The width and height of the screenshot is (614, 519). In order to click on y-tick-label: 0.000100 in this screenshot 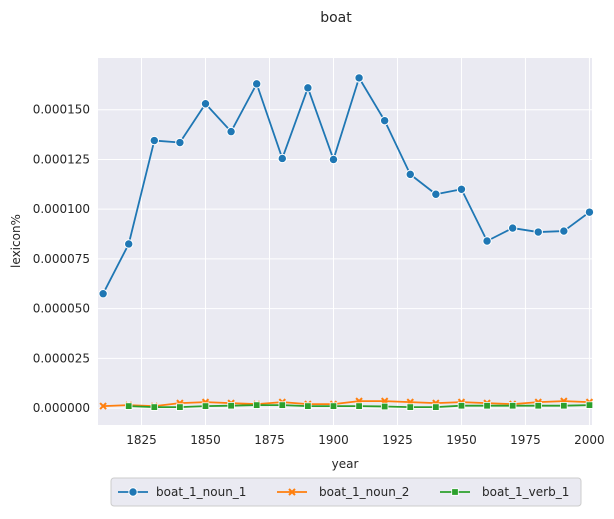, I will do `click(61, 209)`.